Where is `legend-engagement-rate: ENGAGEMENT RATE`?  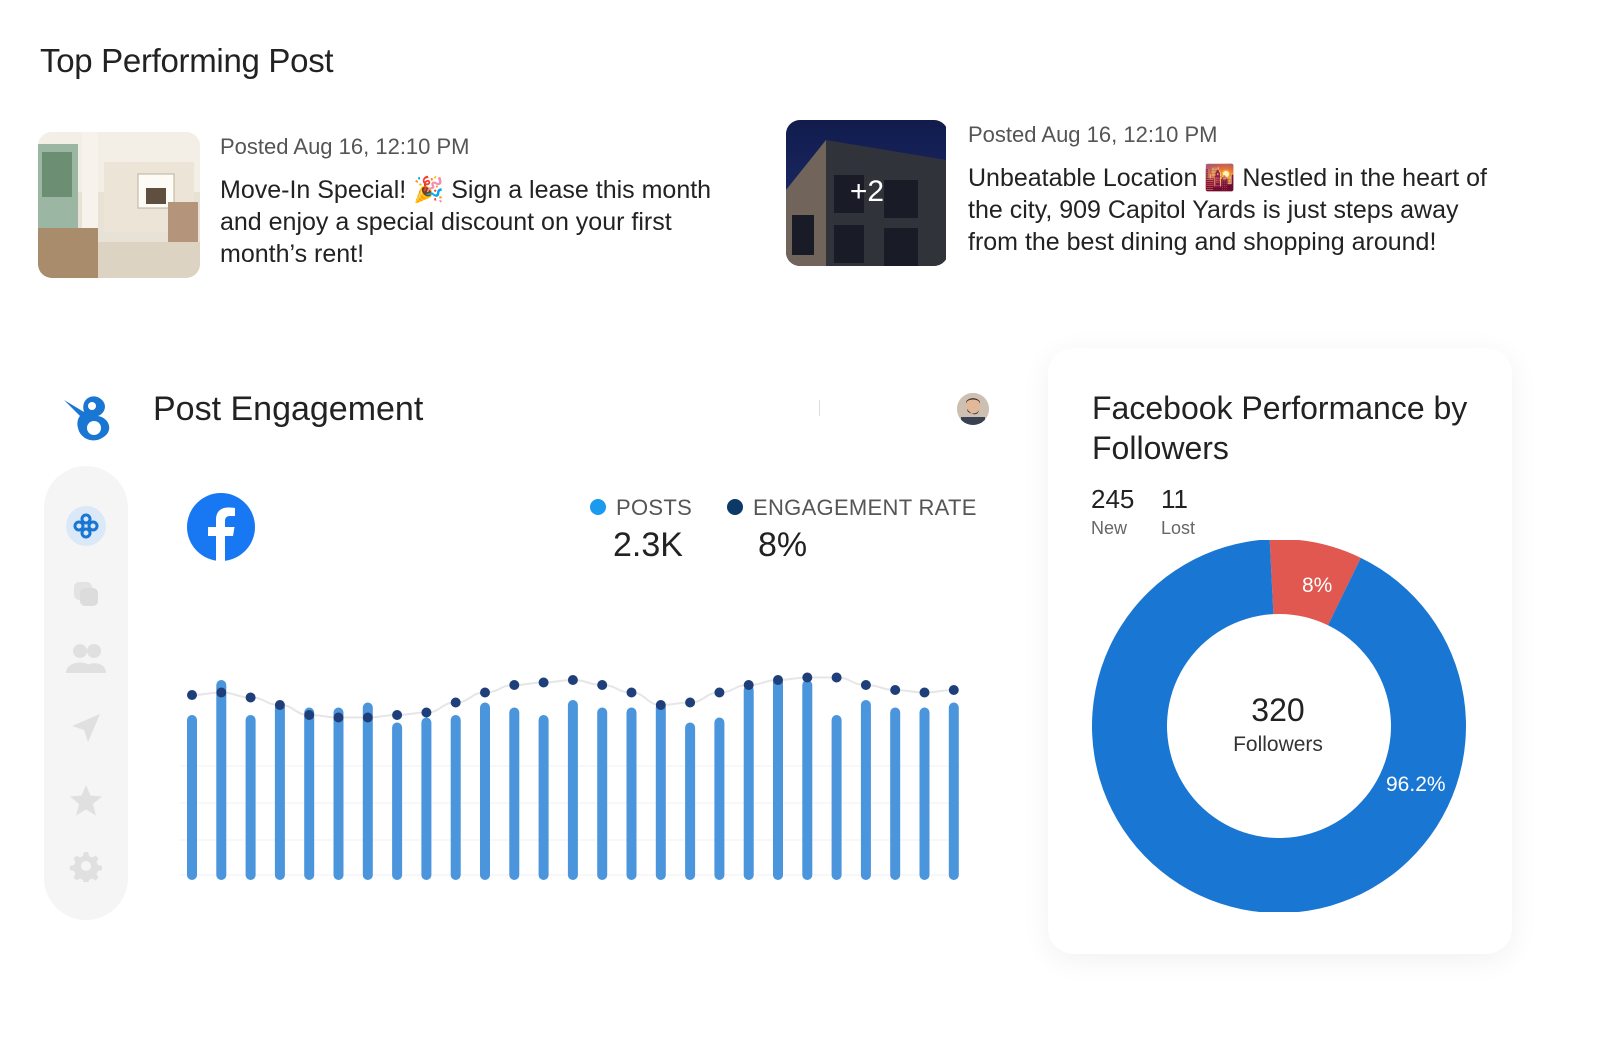 legend-engagement-rate: ENGAGEMENT RATE is located at coordinates (852, 508).